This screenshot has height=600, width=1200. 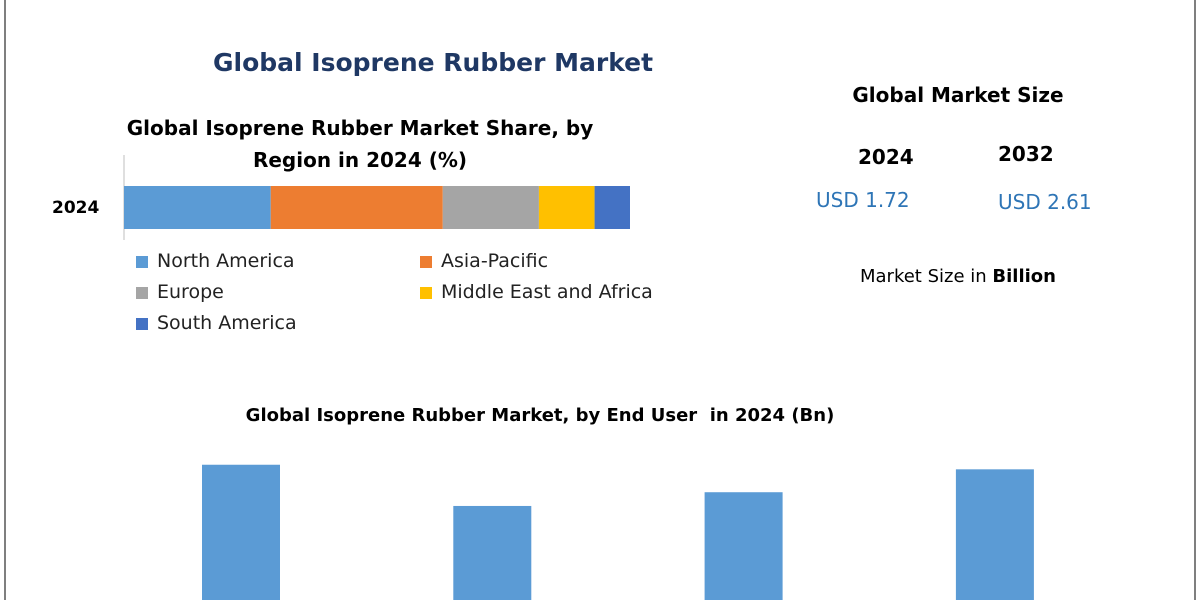 I want to click on legend-label: North America, so click(x=226, y=261).